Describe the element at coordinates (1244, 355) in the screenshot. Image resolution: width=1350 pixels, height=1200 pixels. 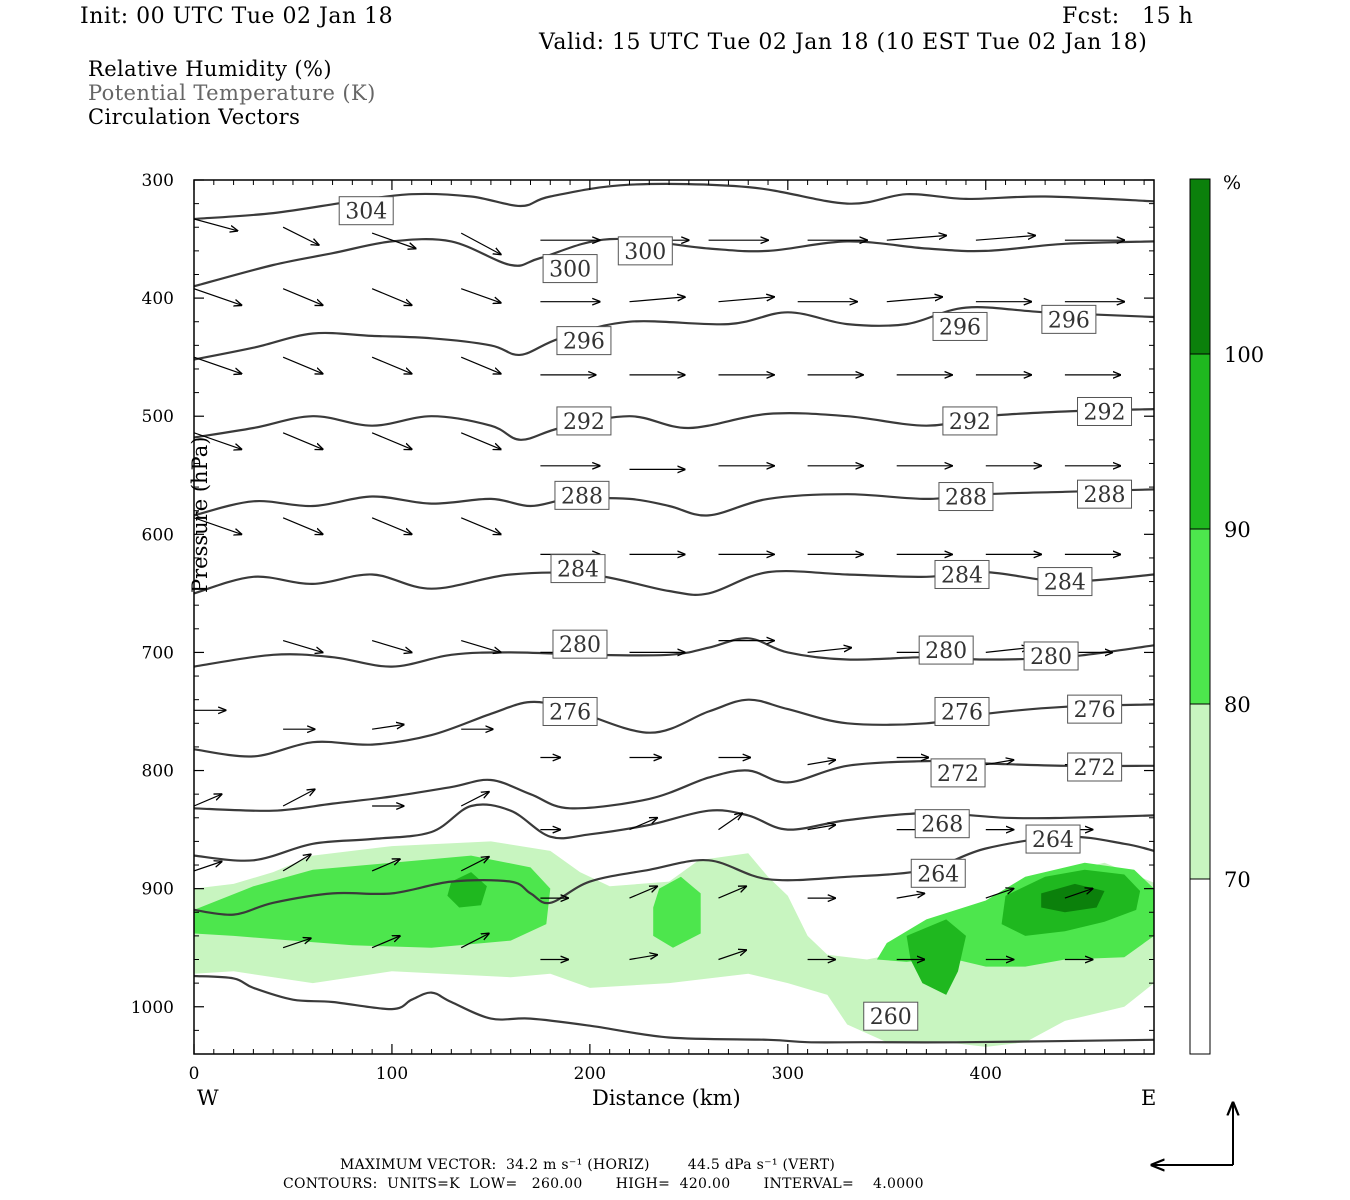
I see `colorbar-label: 100` at that location.